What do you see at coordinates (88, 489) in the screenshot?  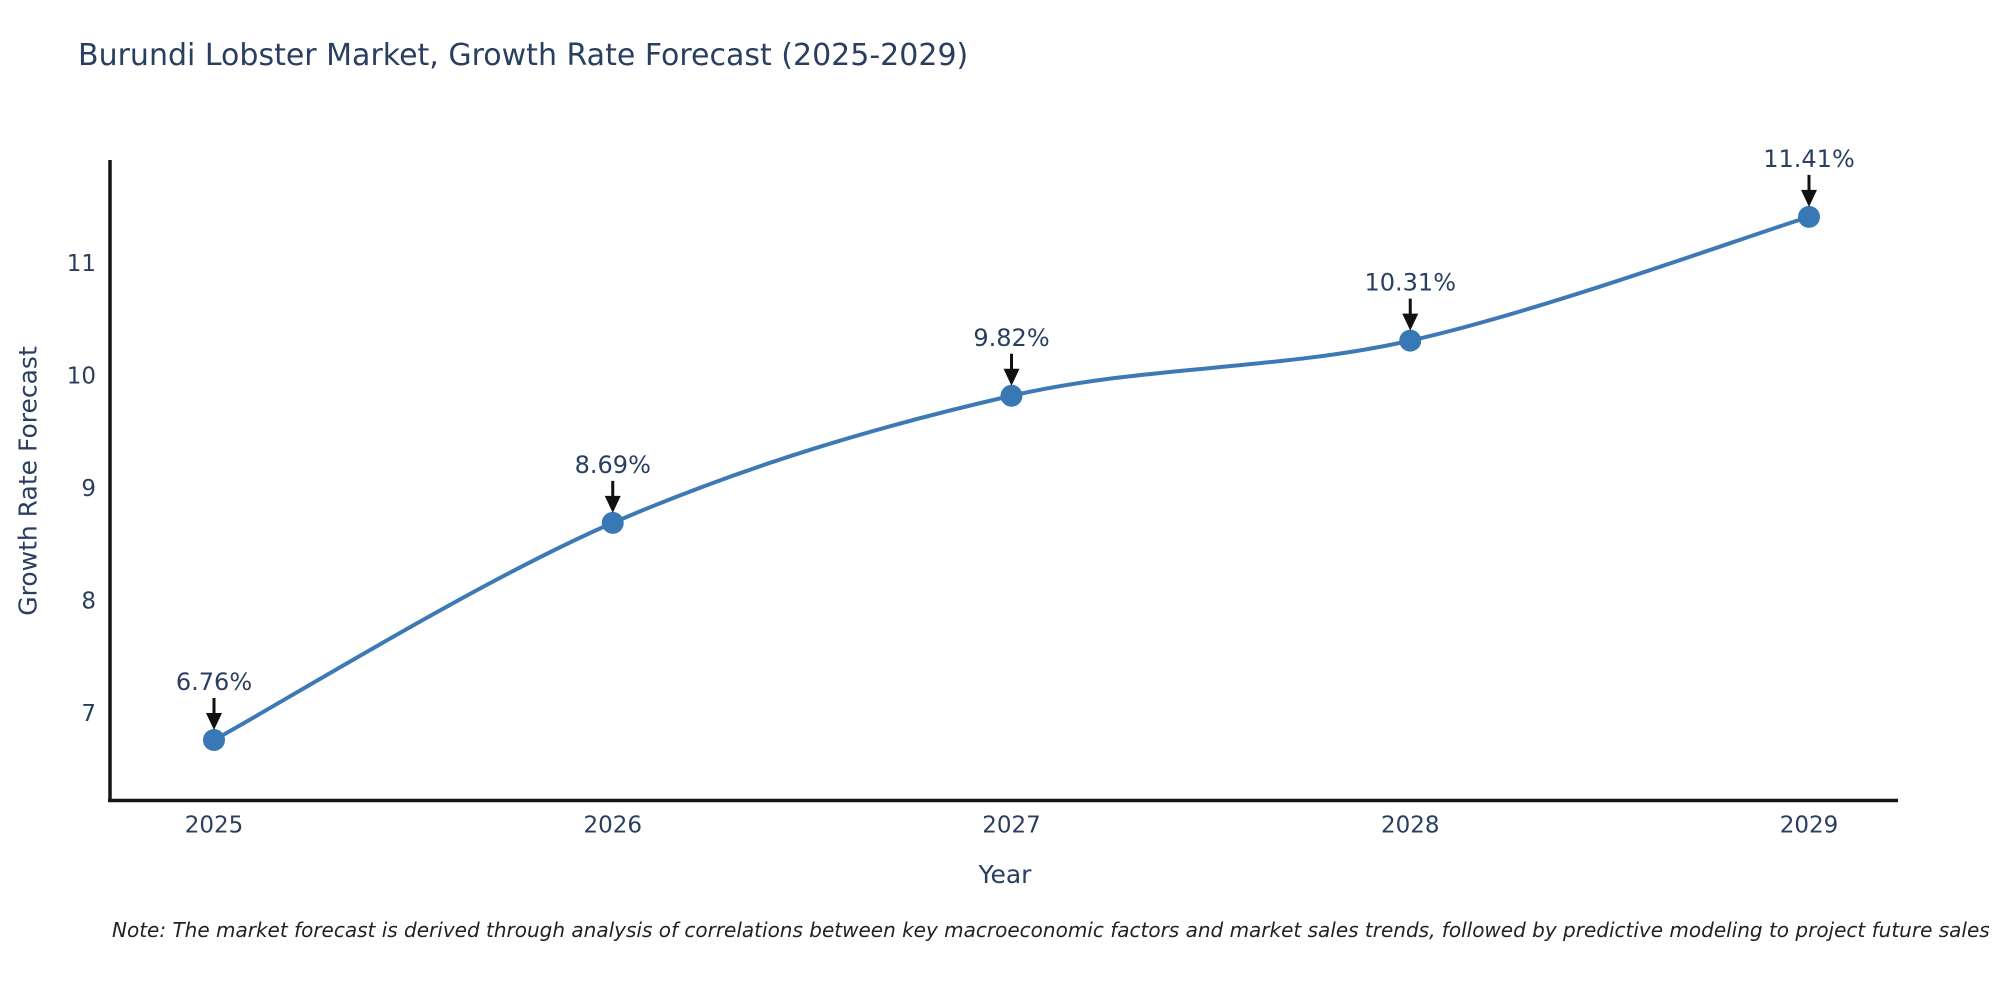 I see `y-tick-label: 9` at bounding box center [88, 489].